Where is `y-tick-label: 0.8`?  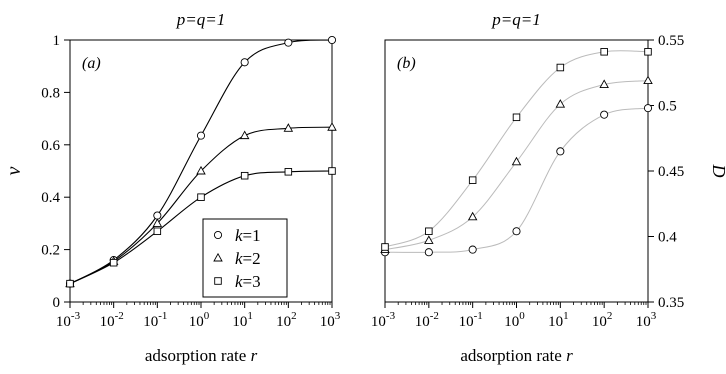 y-tick-label: 0.8 is located at coordinates (50, 93).